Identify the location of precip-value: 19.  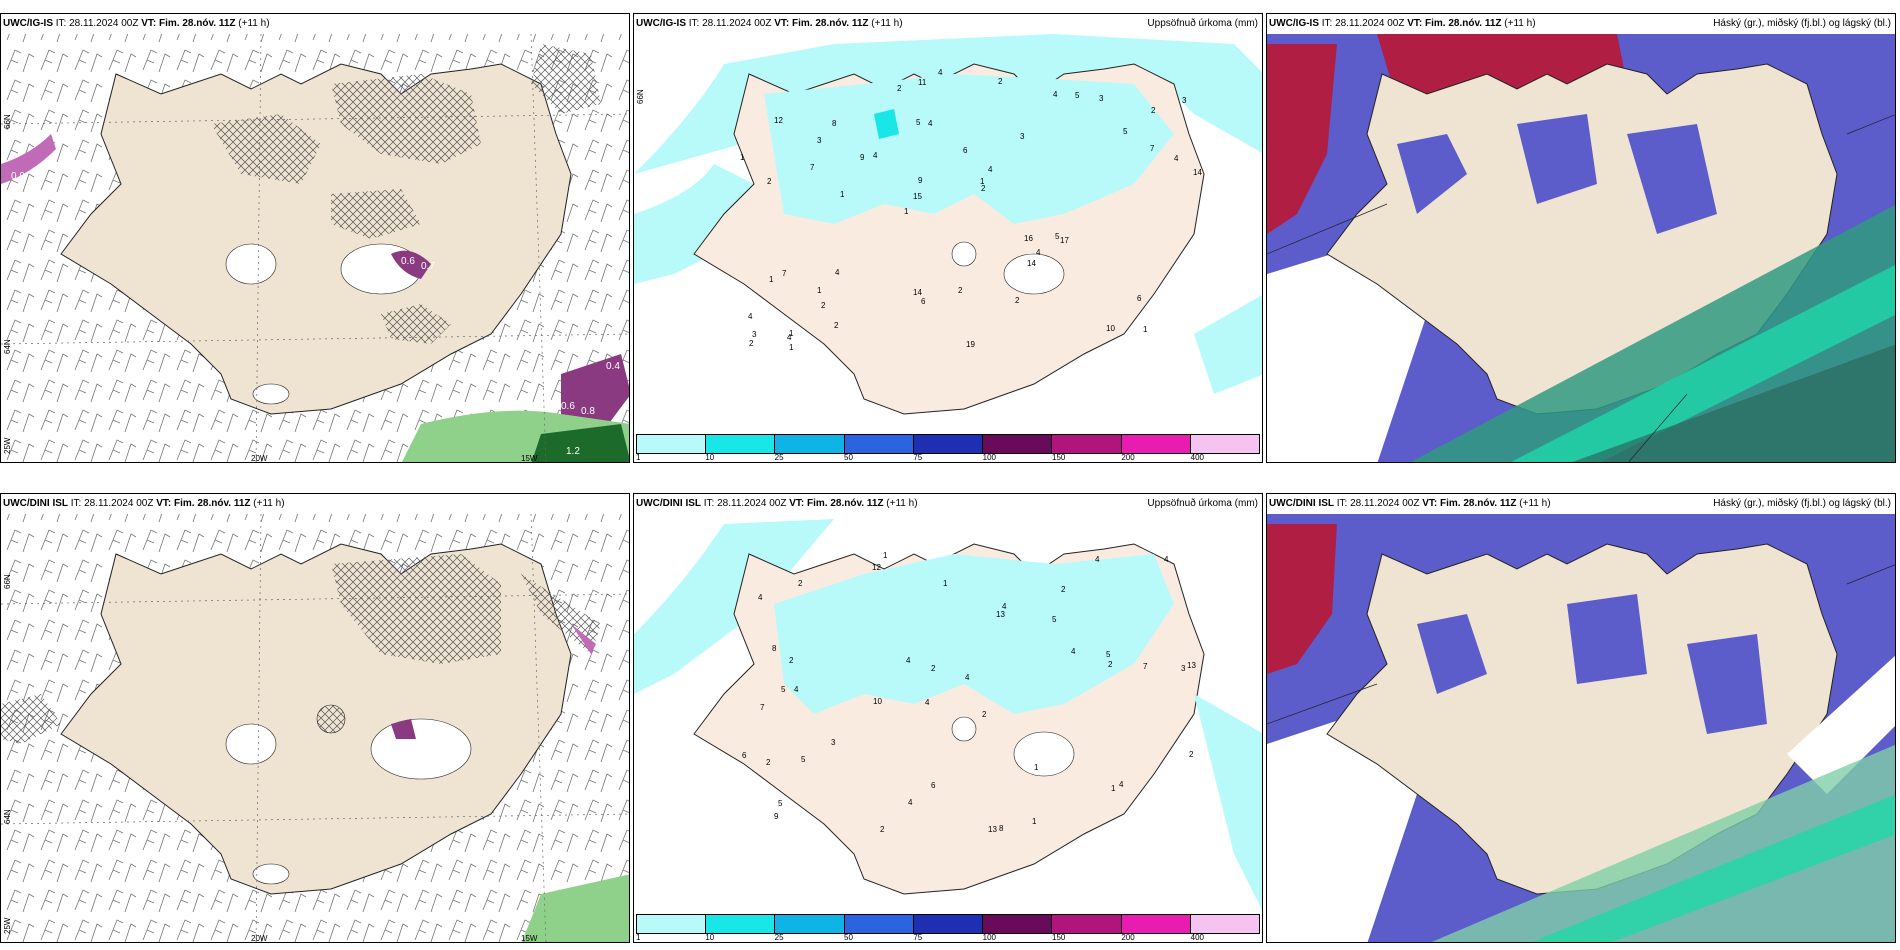
(970, 344).